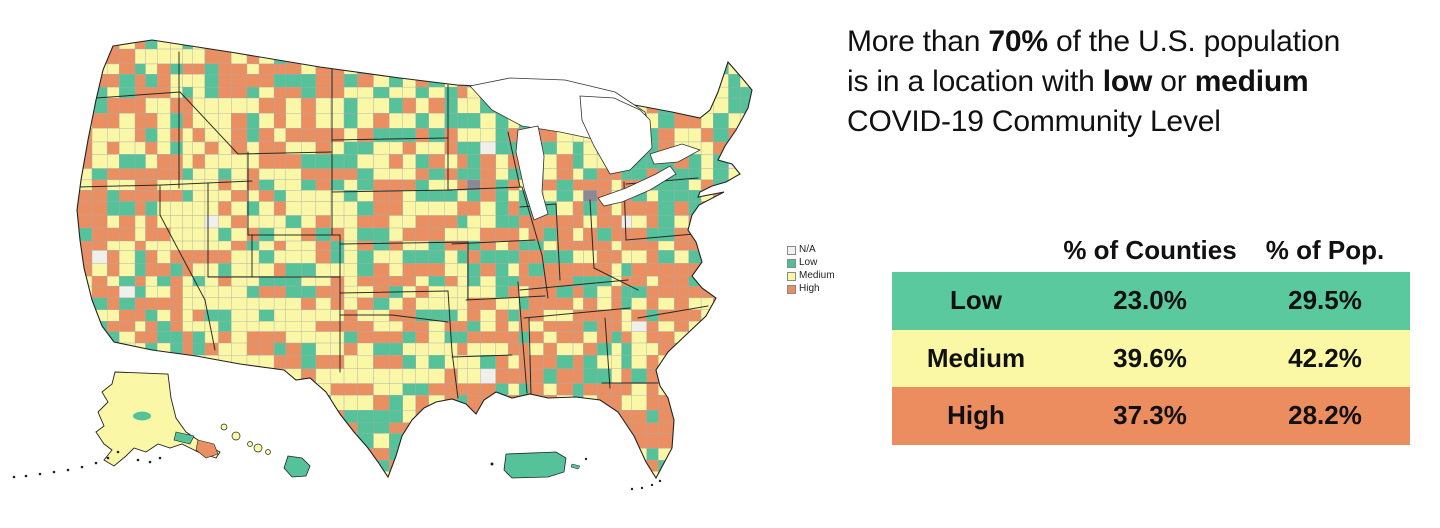  I want to click on legend-label: N/A, so click(807, 249).